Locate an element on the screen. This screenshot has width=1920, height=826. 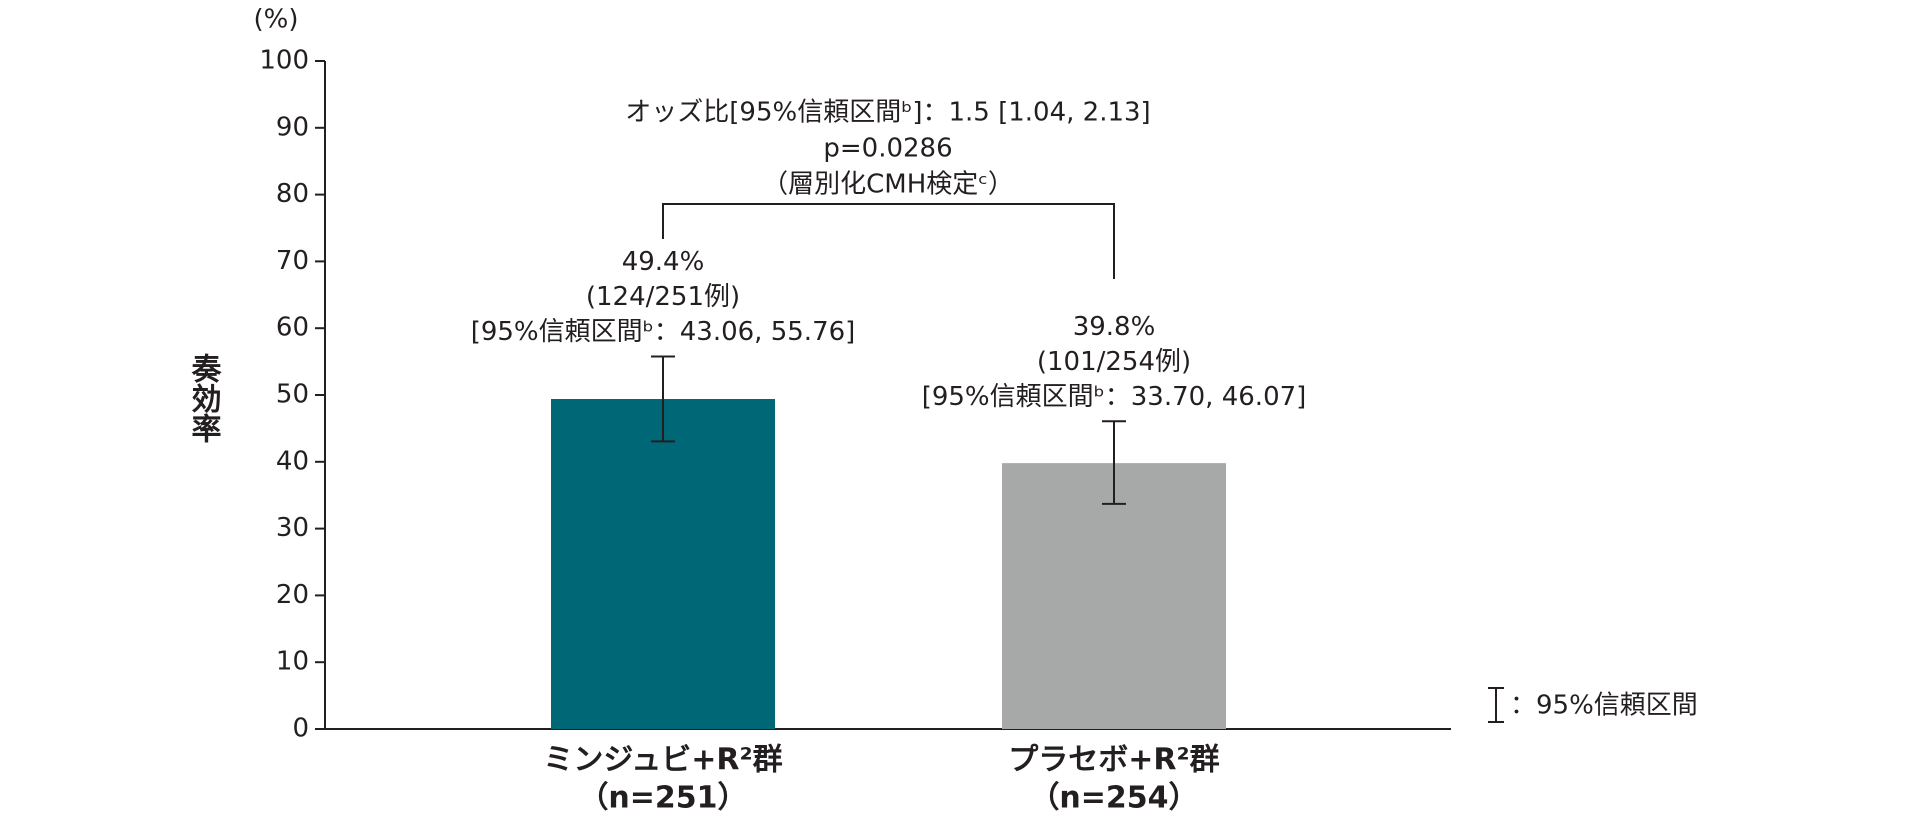
y-tick-label: 90 is located at coordinates (292, 127).